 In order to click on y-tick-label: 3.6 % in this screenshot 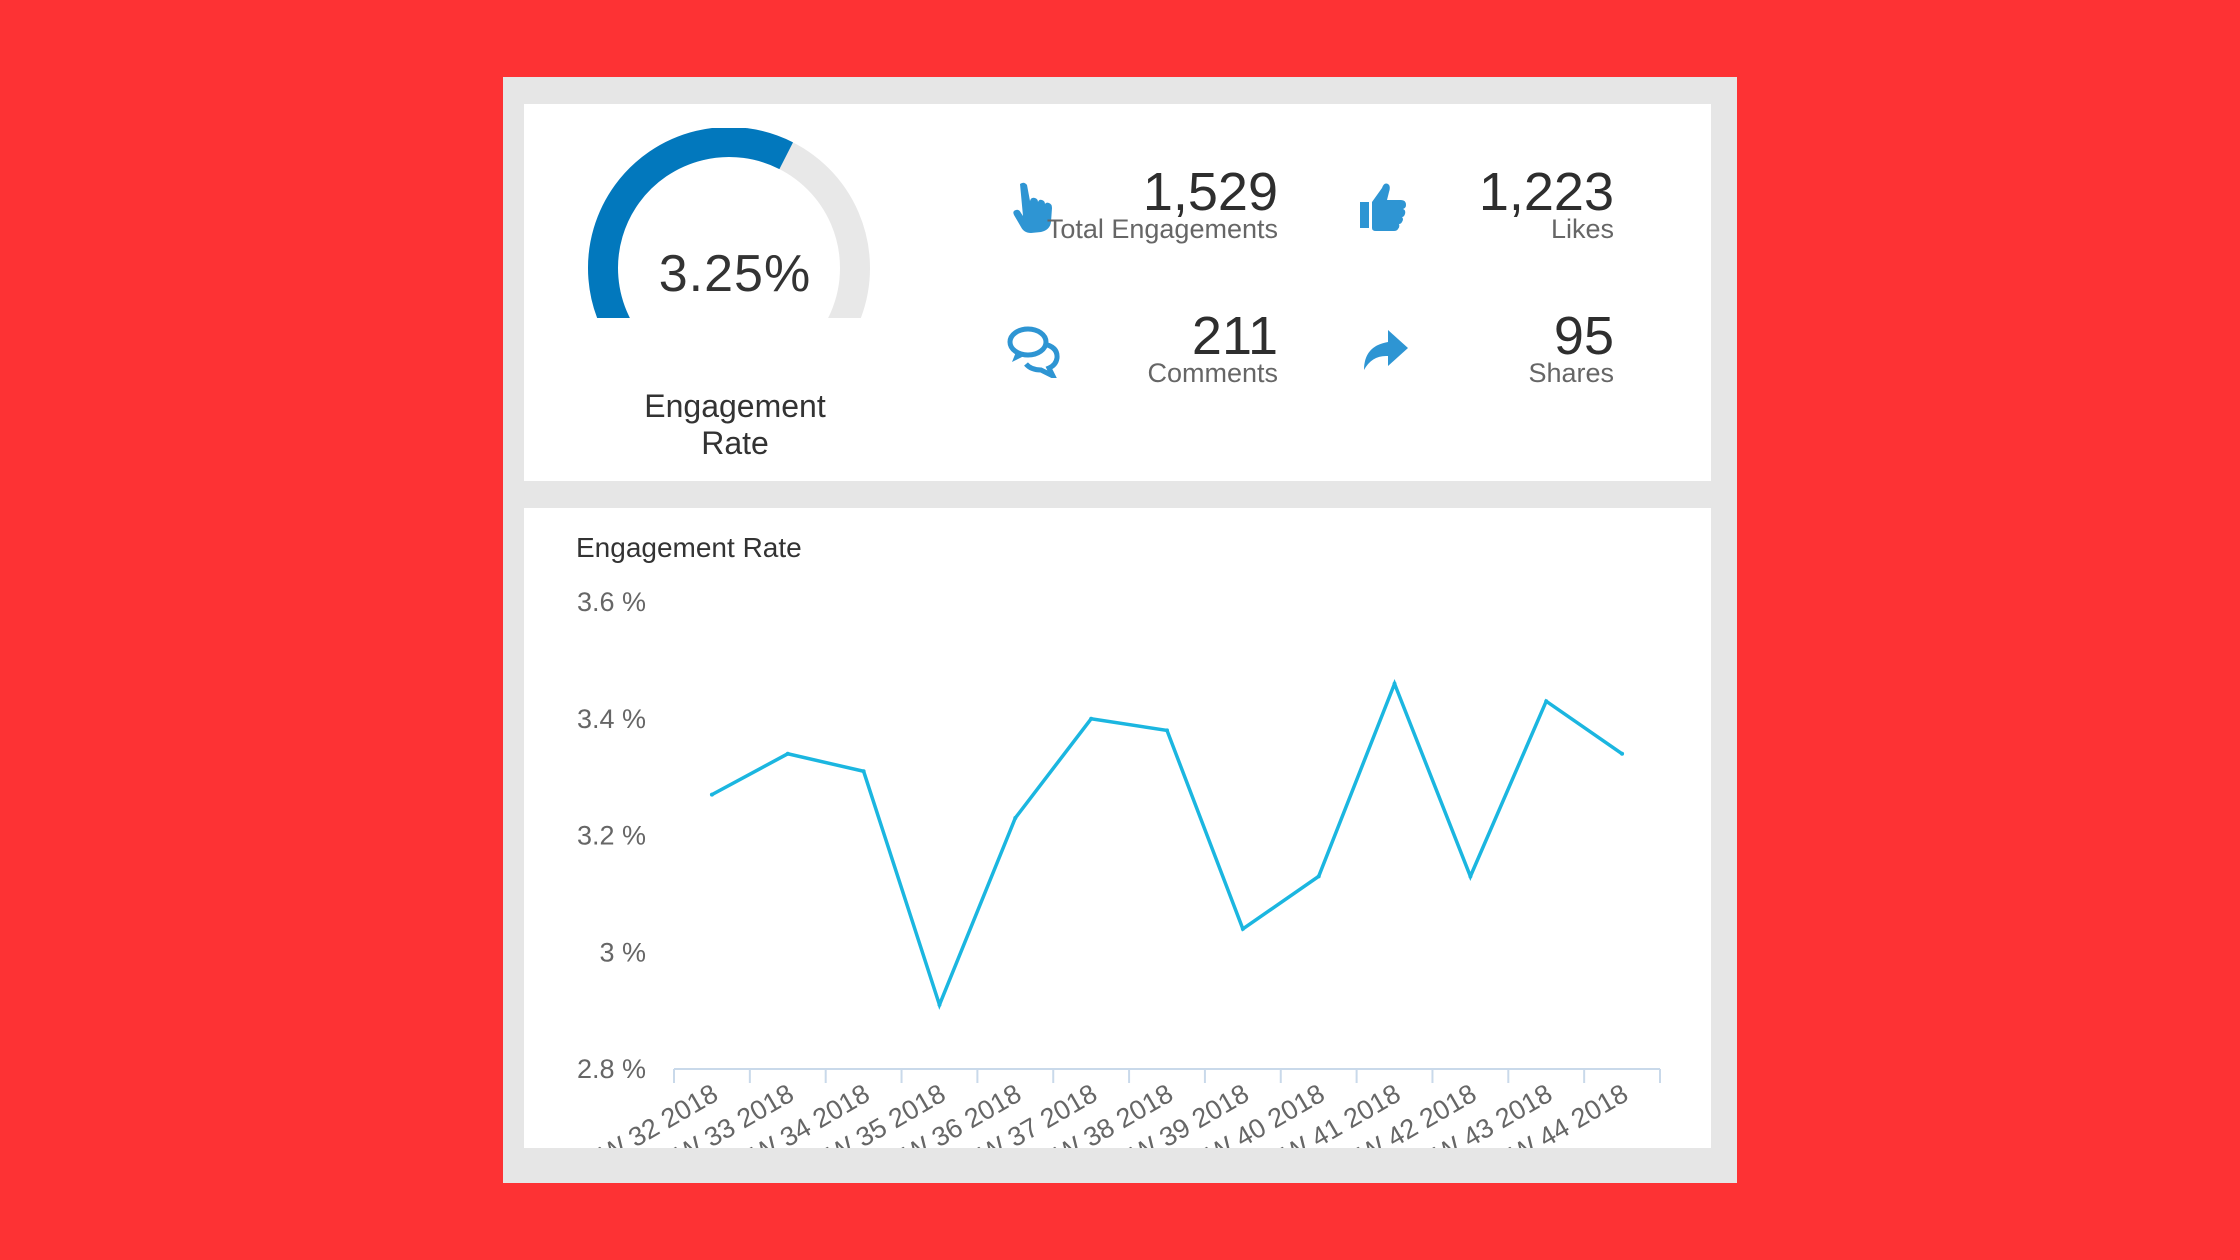, I will do `click(611, 602)`.